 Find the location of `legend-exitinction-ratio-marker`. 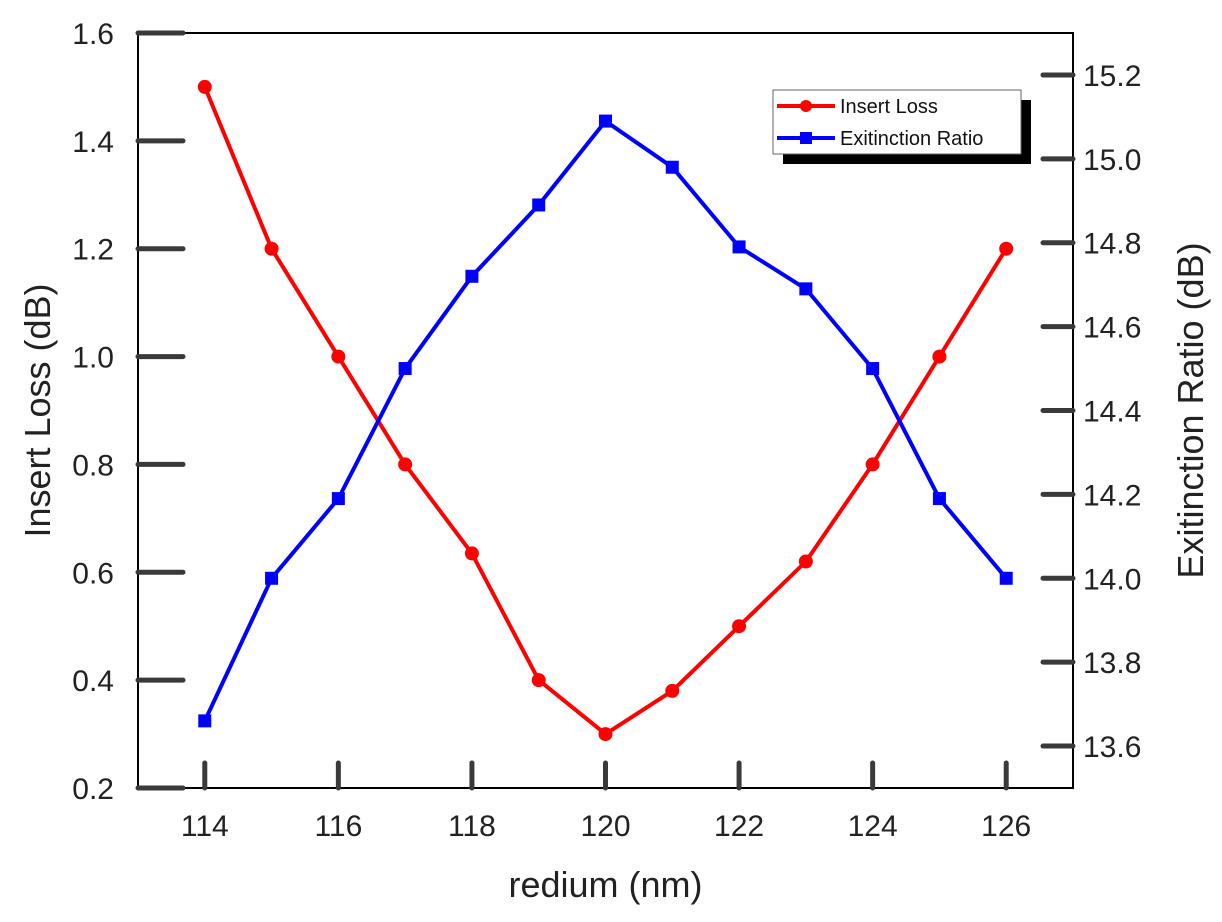

legend-exitinction-ratio-marker is located at coordinates (806, 138).